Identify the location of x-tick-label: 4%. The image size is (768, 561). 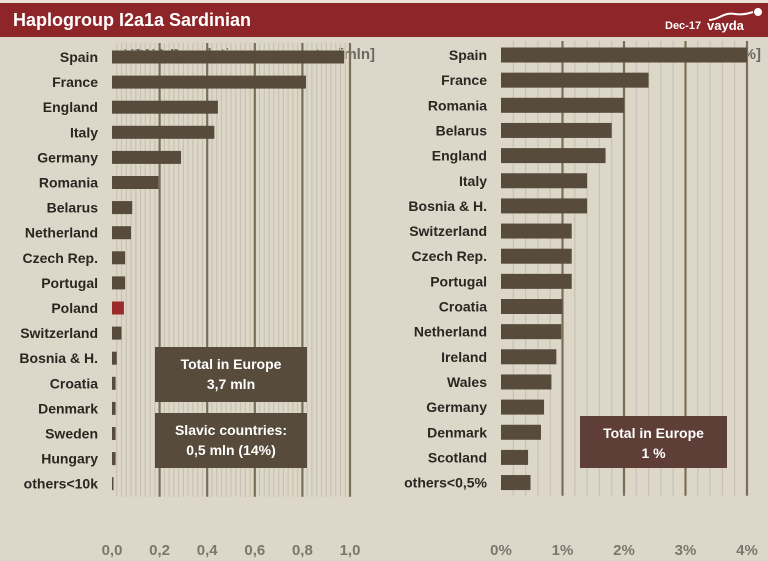
(747, 550).